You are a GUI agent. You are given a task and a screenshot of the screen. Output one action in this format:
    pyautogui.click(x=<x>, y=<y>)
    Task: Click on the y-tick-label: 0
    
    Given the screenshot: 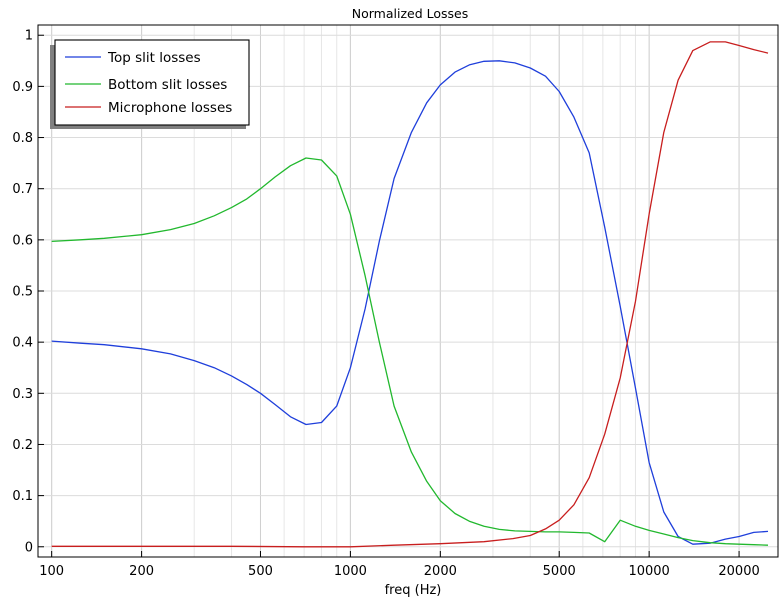 What is the action you would take?
    pyautogui.click(x=29, y=547)
    